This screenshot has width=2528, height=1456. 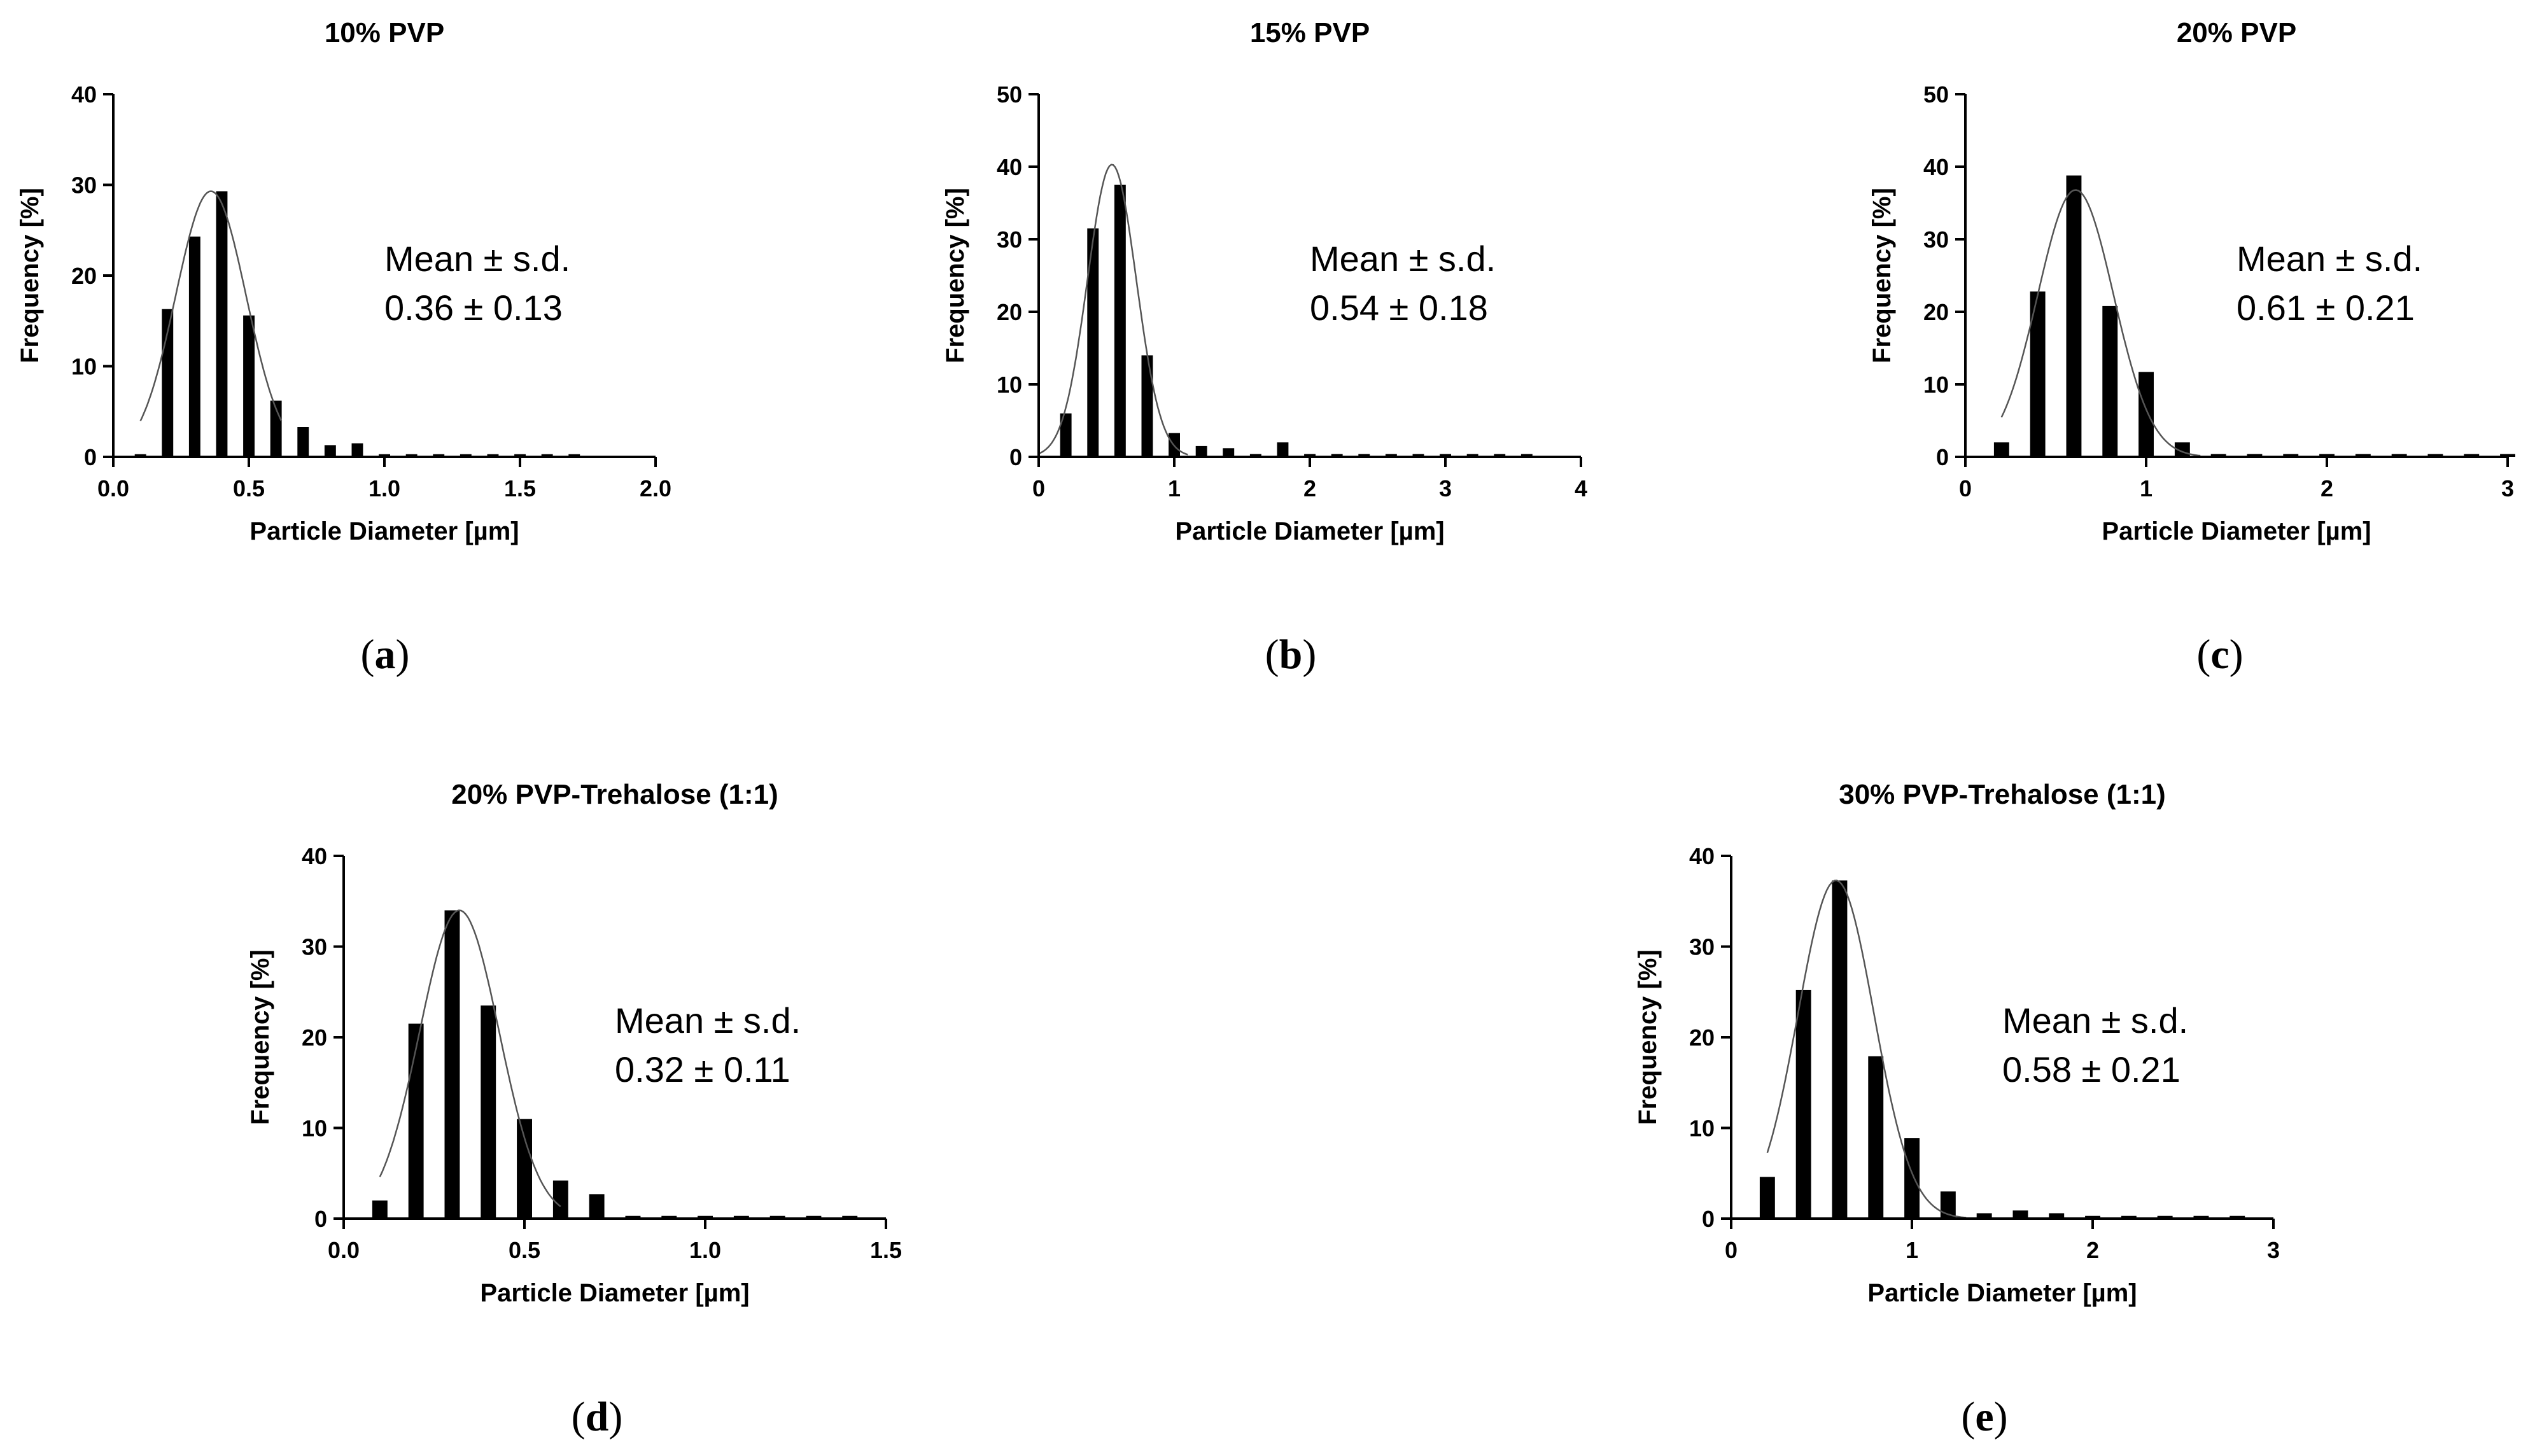 What do you see at coordinates (1965, 488) in the screenshot?
I see `x-tick-label: 0` at bounding box center [1965, 488].